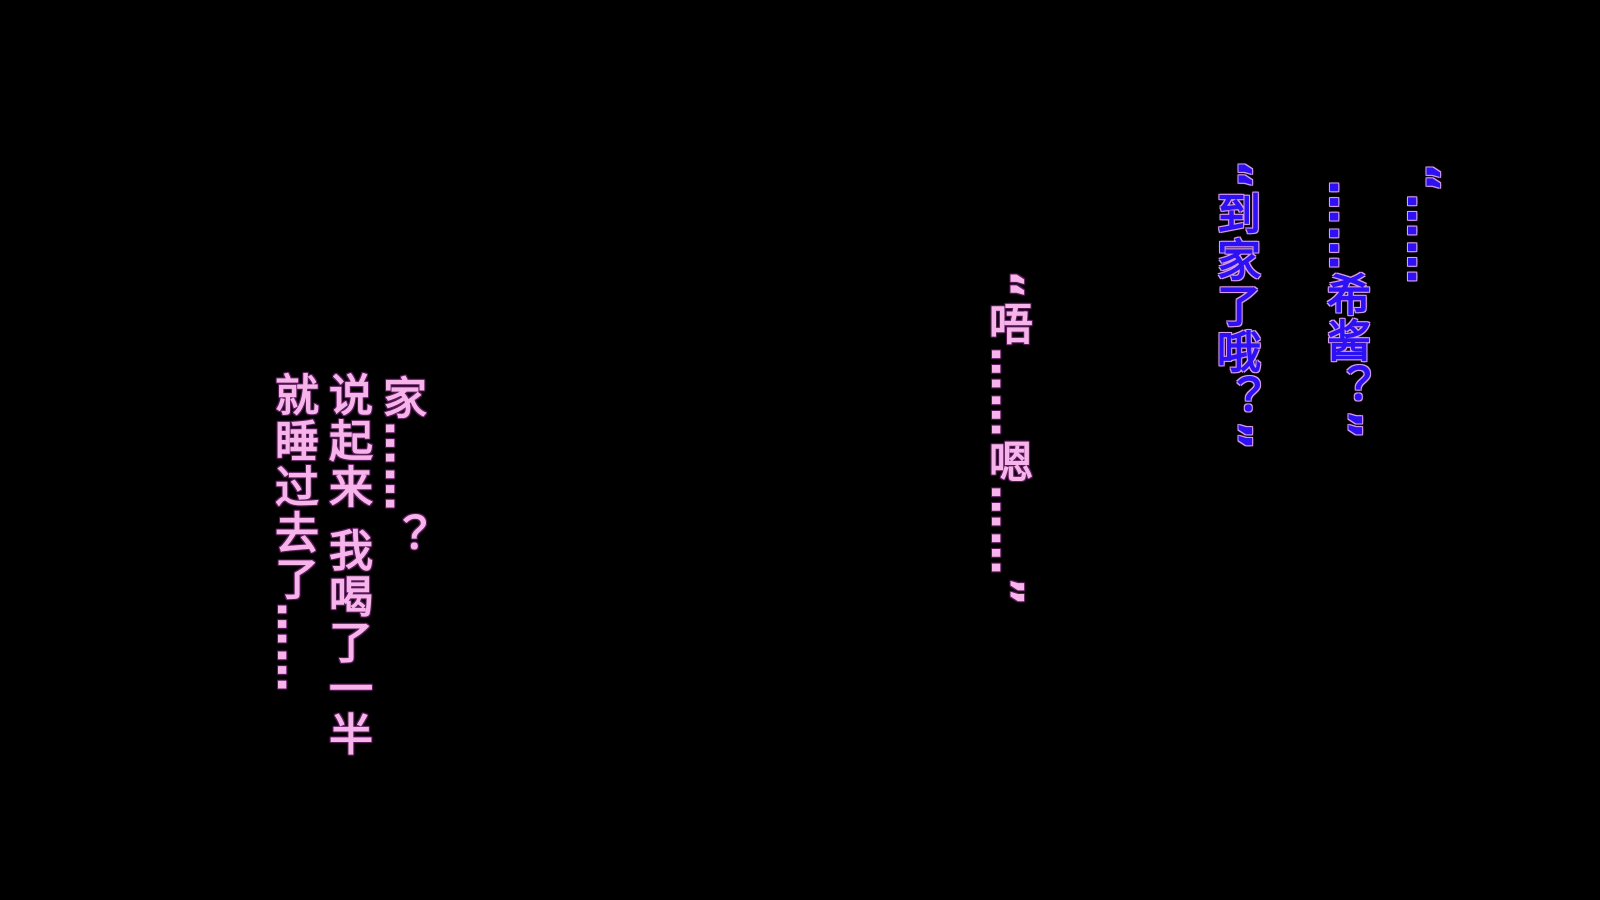  What do you see at coordinates (1234, 306) in the screenshot?
I see `dialogue-line: “到家了哦？”` at bounding box center [1234, 306].